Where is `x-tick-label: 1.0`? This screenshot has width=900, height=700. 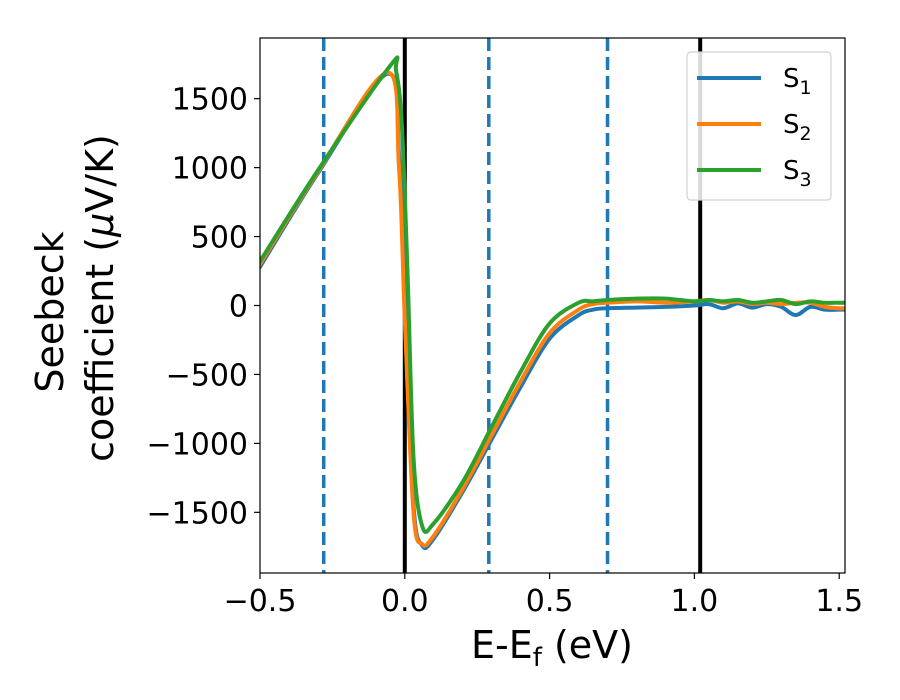
x-tick-label: 1.0 is located at coordinates (695, 601).